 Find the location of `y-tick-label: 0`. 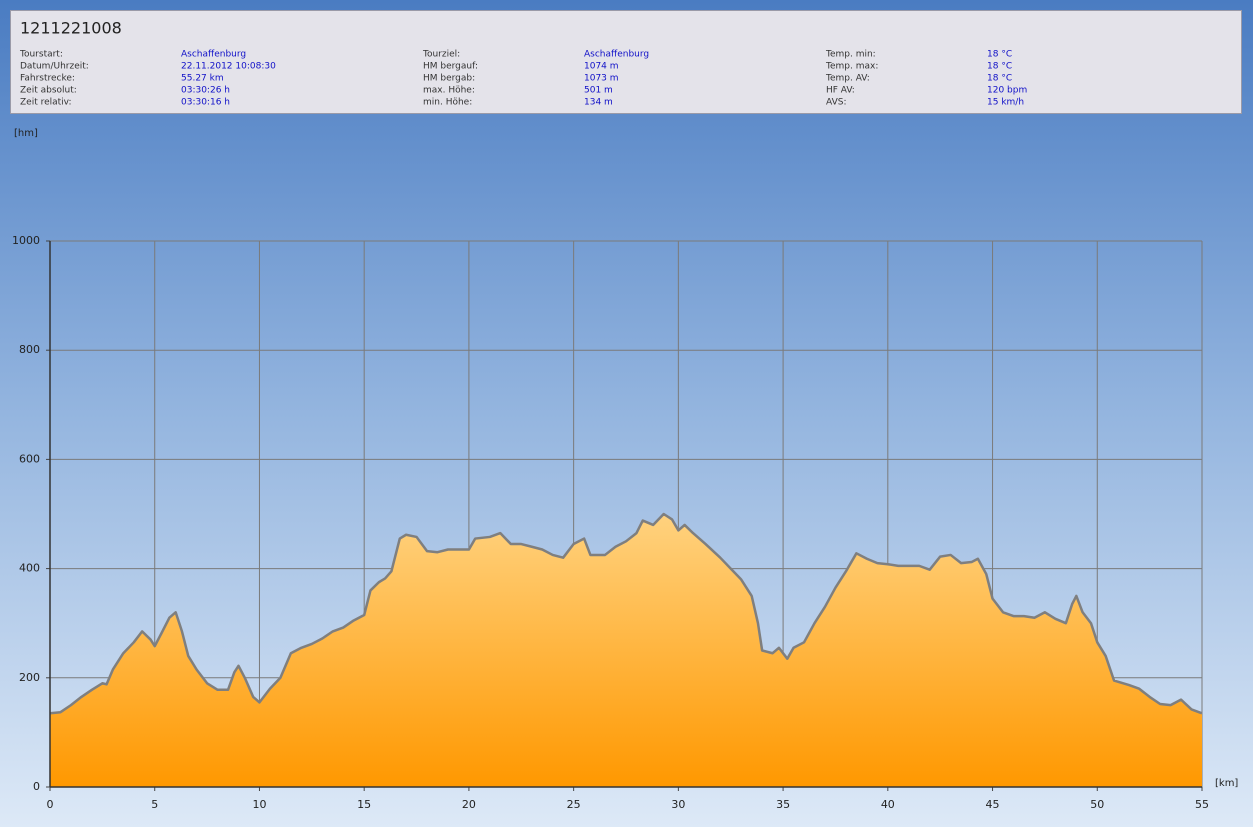

y-tick-label: 0 is located at coordinates (36, 786).